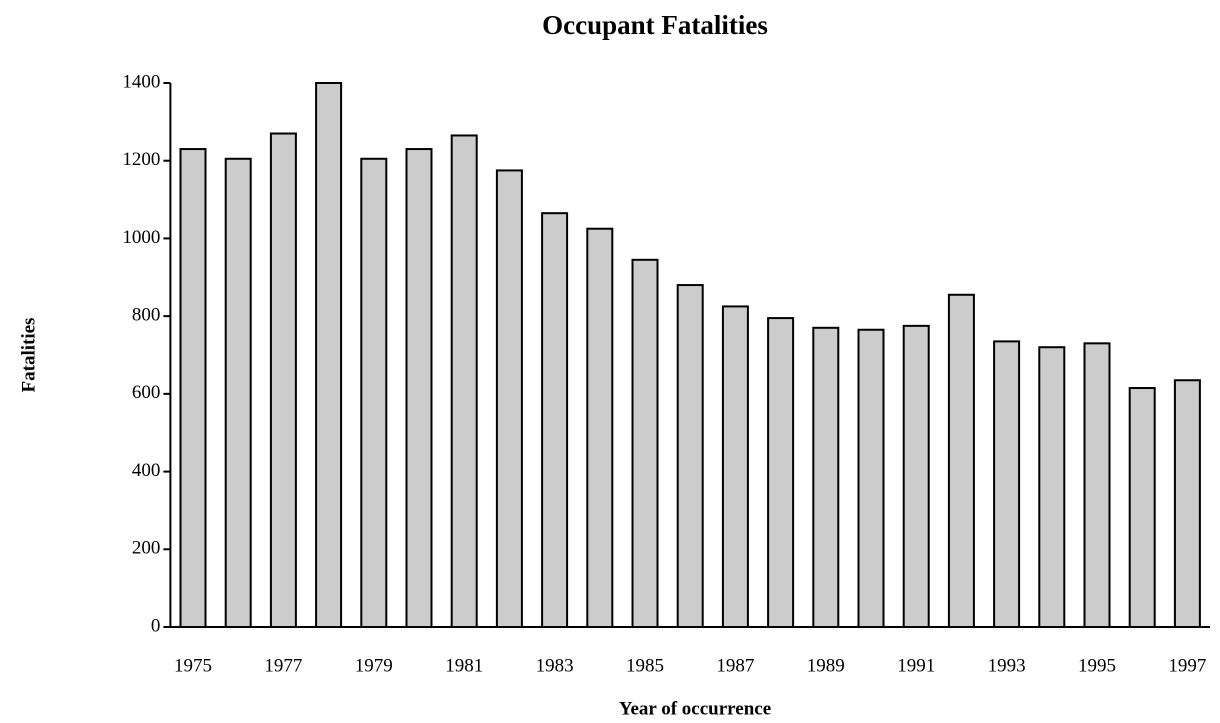 The width and height of the screenshot is (1220, 723). What do you see at coordinates (146, 392) in the screenshot?
I see `y-tick-label: 600` at bounding box center [146, 392].